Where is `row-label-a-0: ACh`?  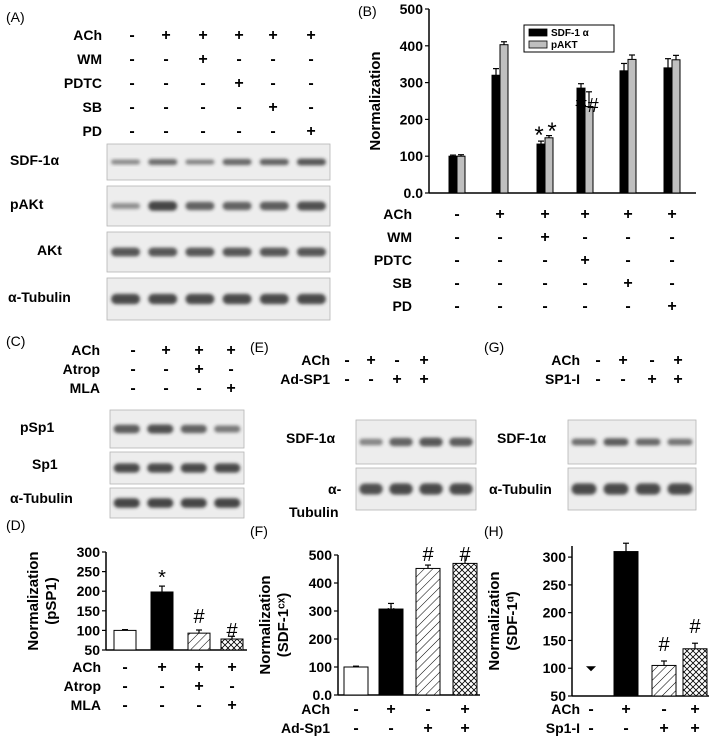
row-label-a-0: ACh is located at coordinates (87, 35).